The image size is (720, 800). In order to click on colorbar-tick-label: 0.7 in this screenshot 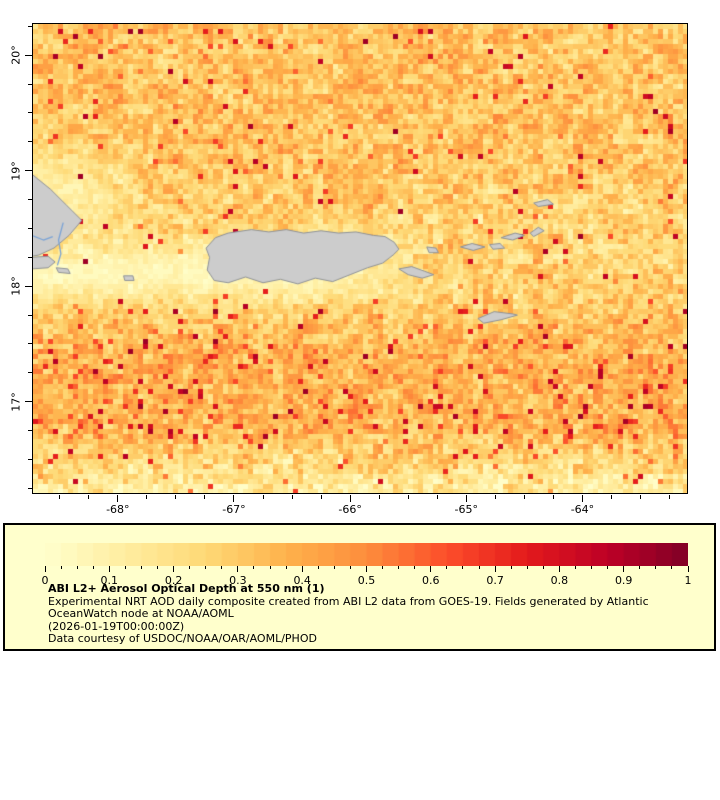, I will do `click(495, 580)`.